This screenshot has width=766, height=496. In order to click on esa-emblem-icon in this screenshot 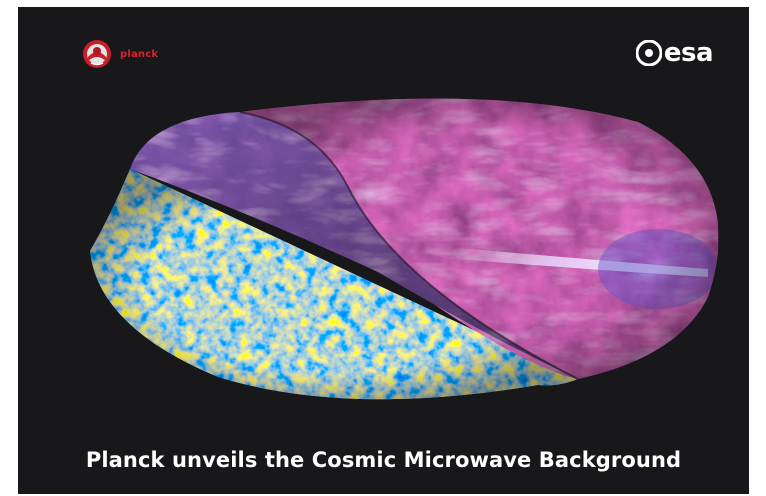, I will do `click(648, 53)`.